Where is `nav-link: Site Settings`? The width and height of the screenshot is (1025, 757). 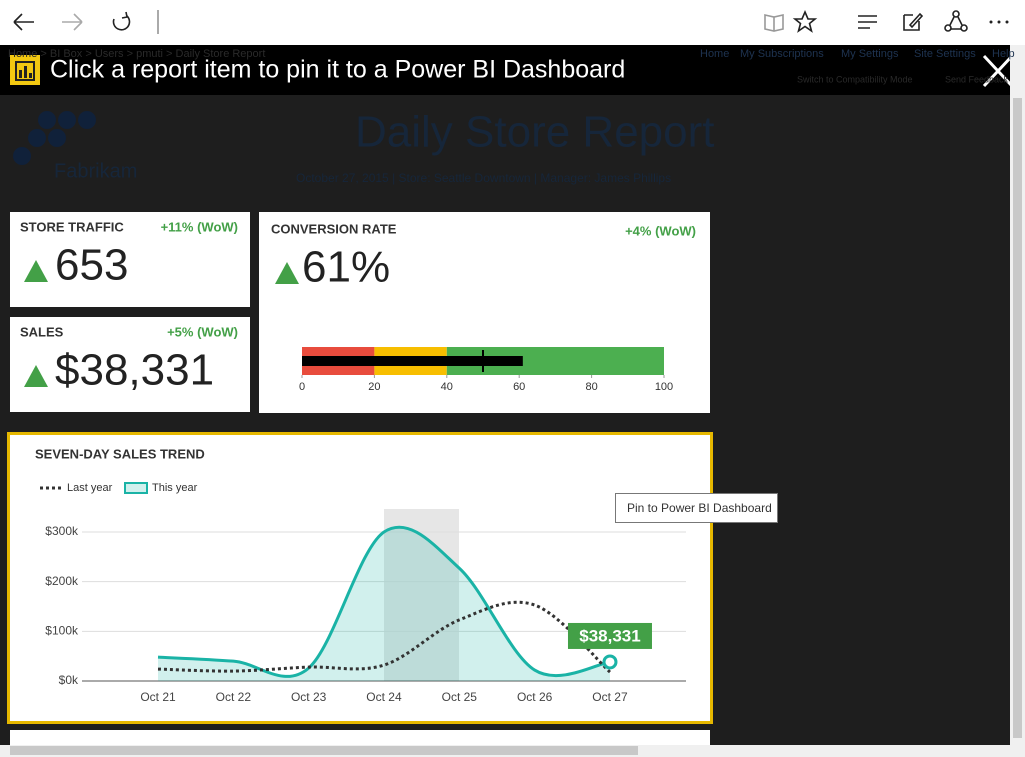 nav-link: Site Settings is located at coordinates (945, 54).